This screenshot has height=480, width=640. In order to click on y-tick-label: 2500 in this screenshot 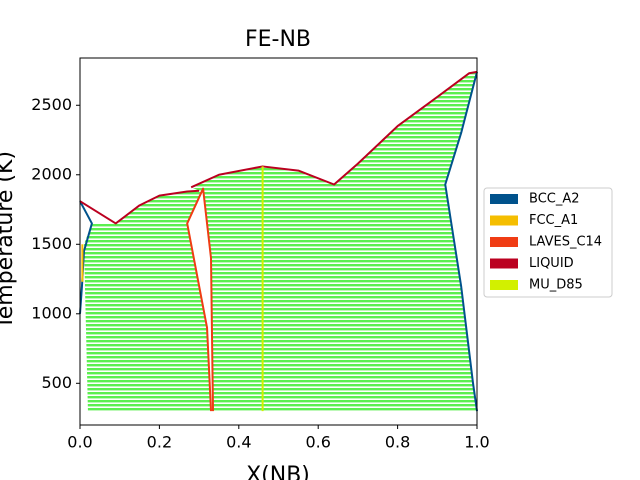, I will do `click(51, 104)`.